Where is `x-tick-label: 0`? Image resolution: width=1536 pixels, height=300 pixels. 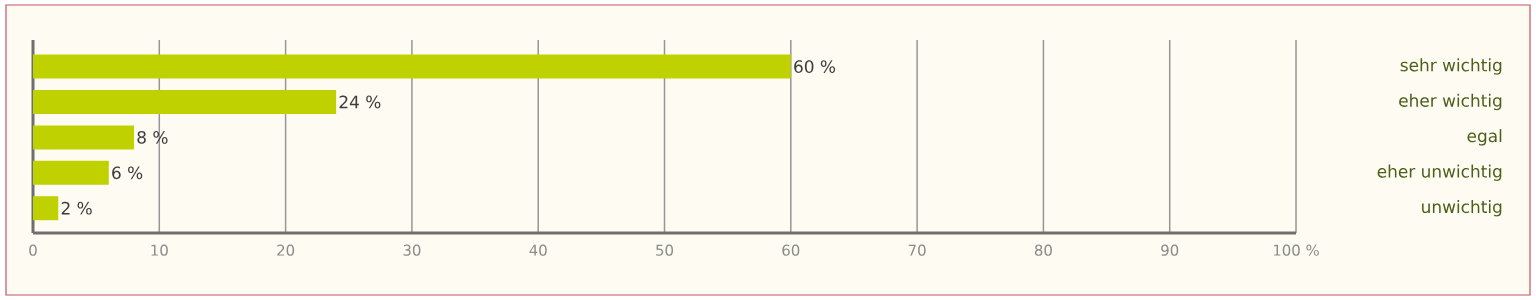 x-tick-label: 0 is located at coordinates (33, 250).